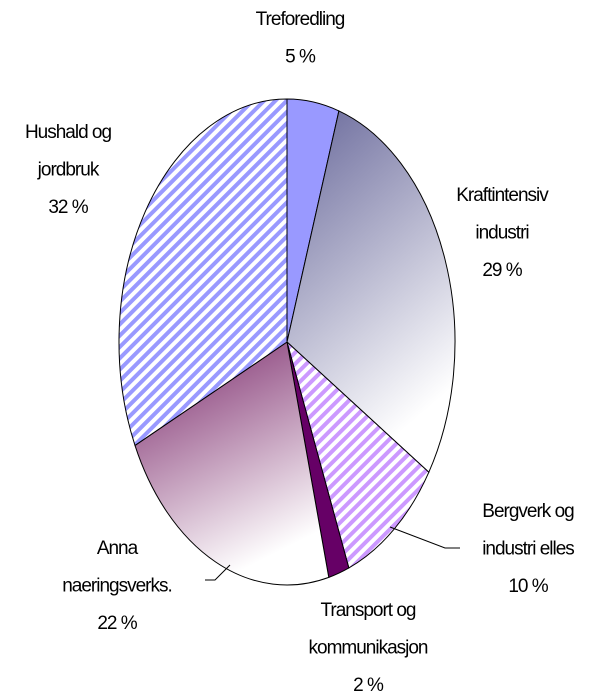 The image size is (593, 699). Describe the element at coordinates (68, 132) in the screenshot. I see `slice-label: Hushald og` at that location.